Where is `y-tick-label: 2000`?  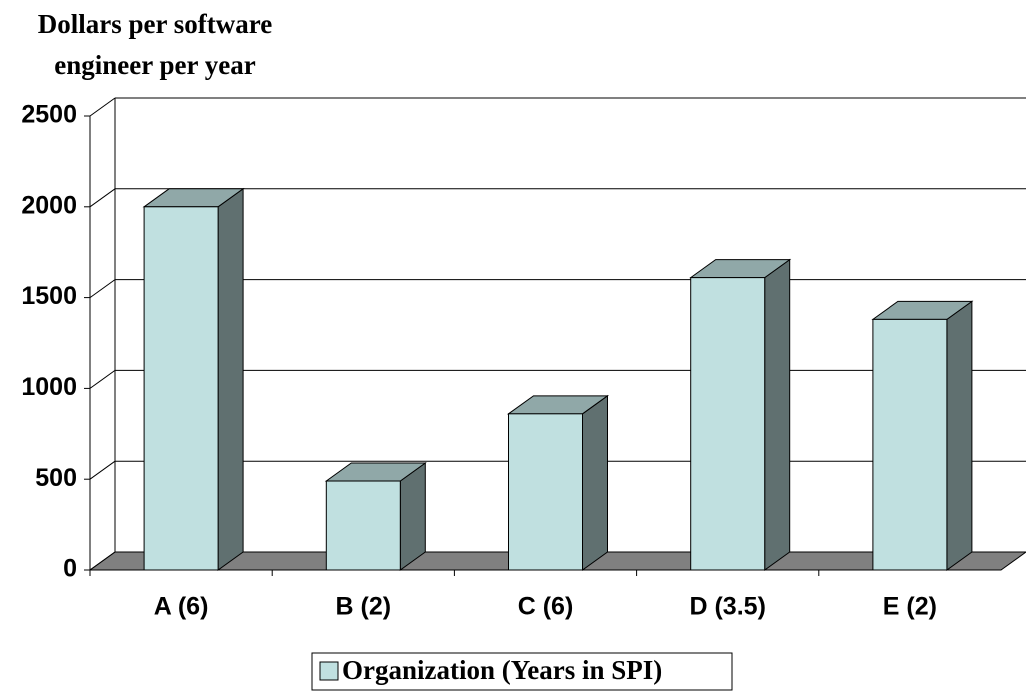
y-tick-label: 2000 is located at coordinates (49, 205).